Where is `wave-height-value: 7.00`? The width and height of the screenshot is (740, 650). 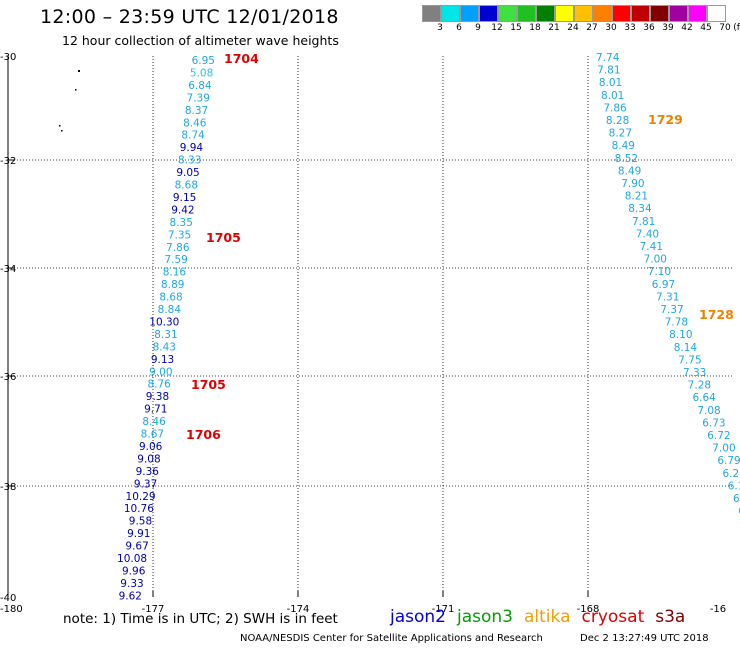
wave-height-value: 7.00 is located at coordinates (723, 449).